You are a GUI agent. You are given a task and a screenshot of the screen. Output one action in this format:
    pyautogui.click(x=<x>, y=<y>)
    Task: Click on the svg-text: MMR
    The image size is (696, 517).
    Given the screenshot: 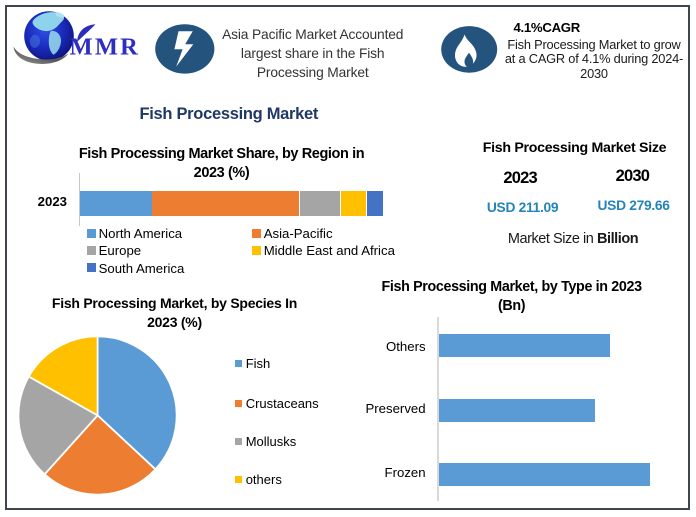 What is the action you would take?
    pyautogui.click(x=105, y=46)
    